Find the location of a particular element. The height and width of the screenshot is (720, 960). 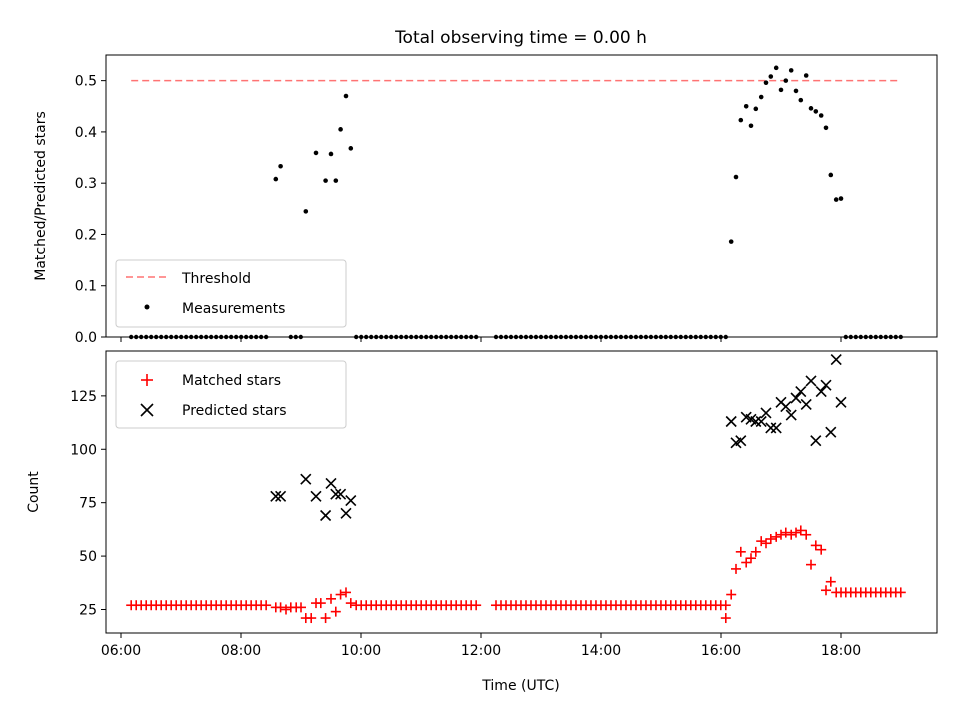

count-legend-box is located at coordinates (231, 394).